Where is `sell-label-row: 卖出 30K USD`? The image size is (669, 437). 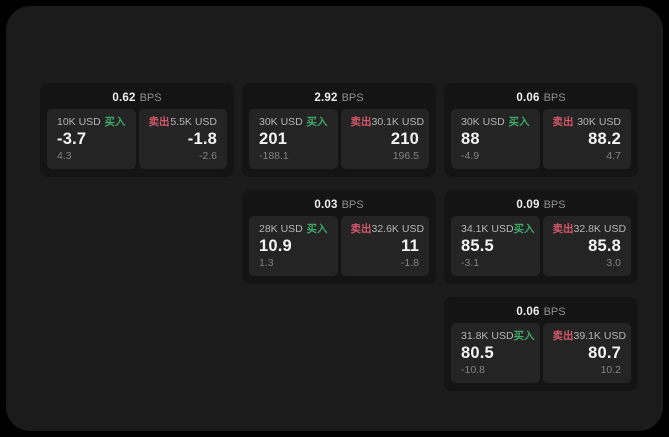 sell-label-row: 卖出 30K USD is located at coordinates (587, 122).